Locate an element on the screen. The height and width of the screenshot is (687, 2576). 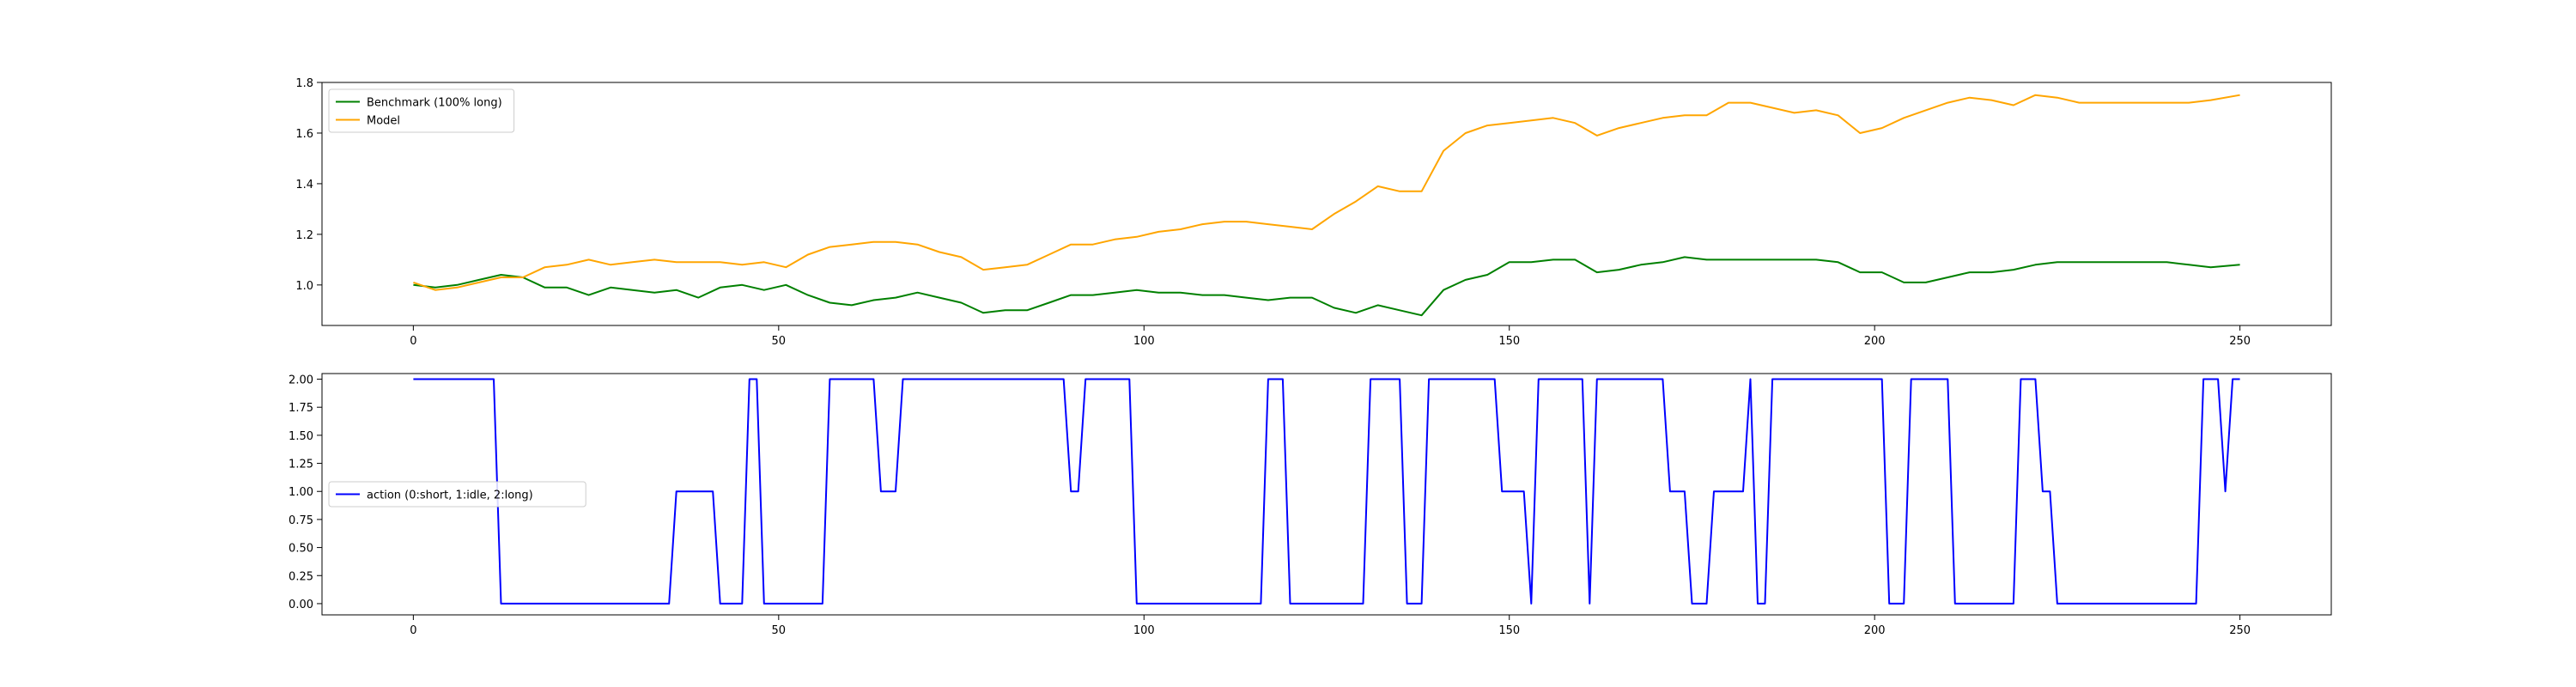
price-chart-y-axis: 1.0 1.2 1.4 1.6 1.8 is located at coordinates (308, 185).